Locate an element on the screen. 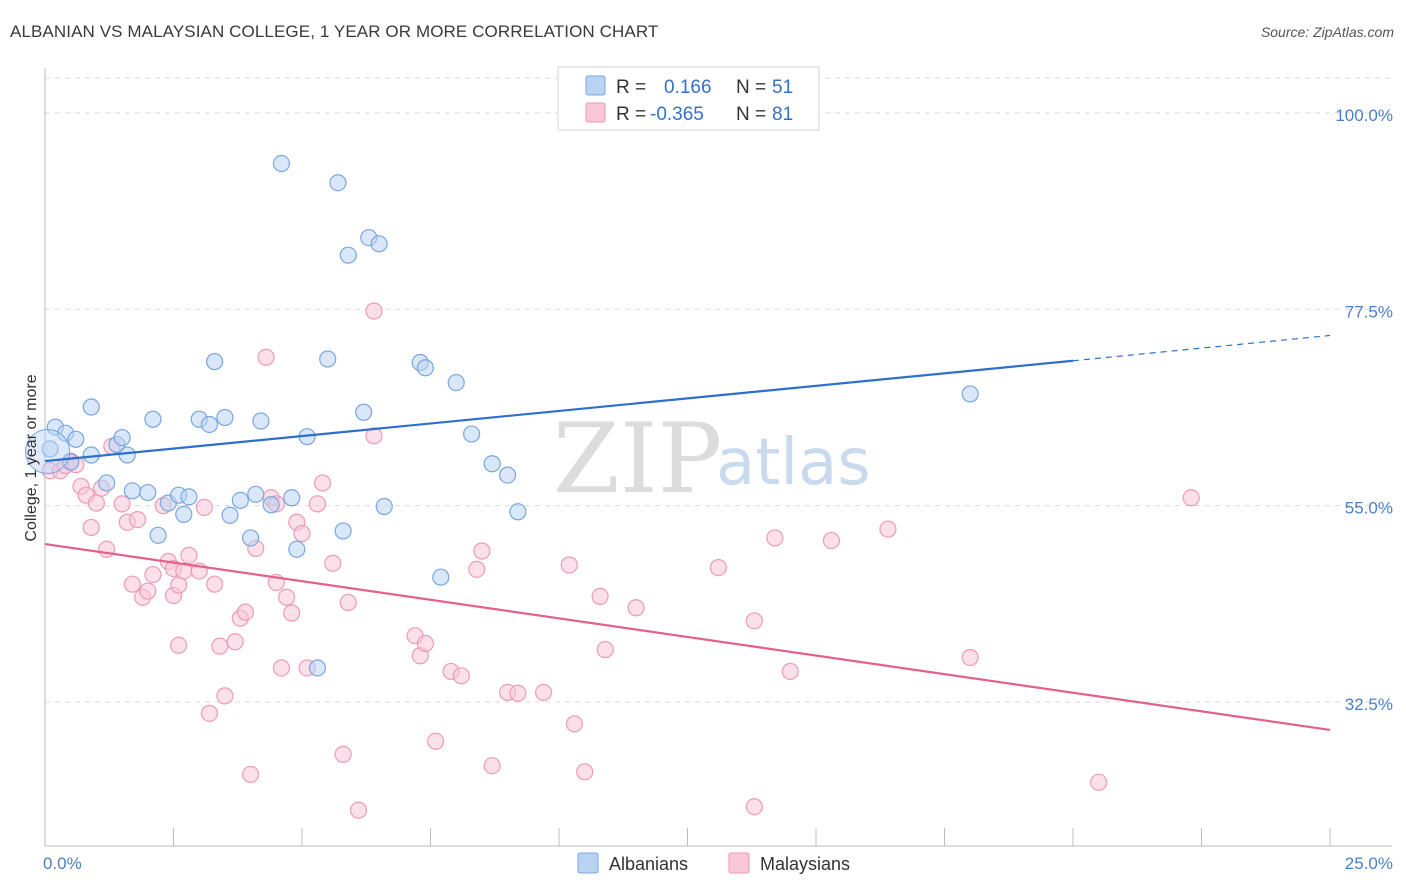  y-tick-label: 100.0% is located at coordinates (1364, 115).